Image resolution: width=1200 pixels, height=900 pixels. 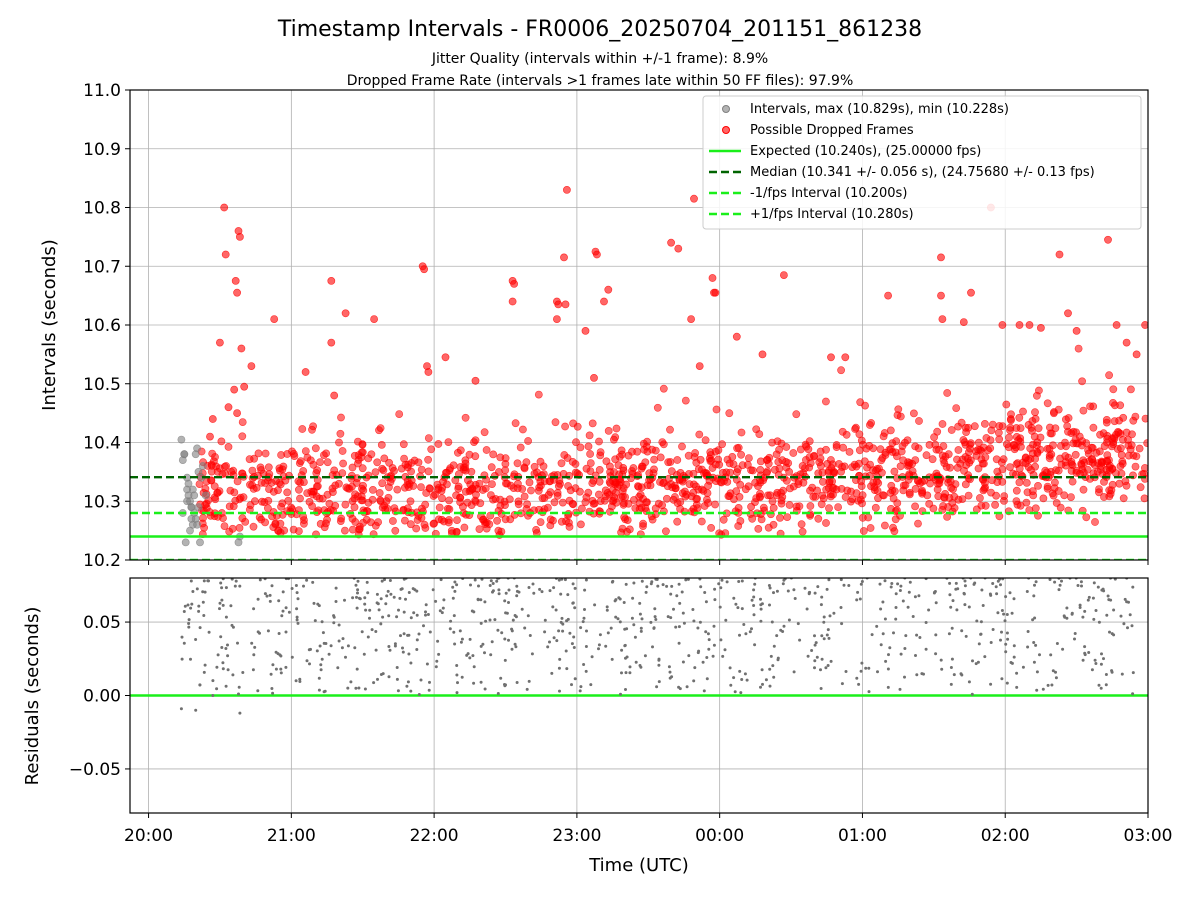 What do you see at coordinates (102, 502) in the screenshot?
I see `intervals-y-tick-label: 10.3` at bounding box center [102, 502].